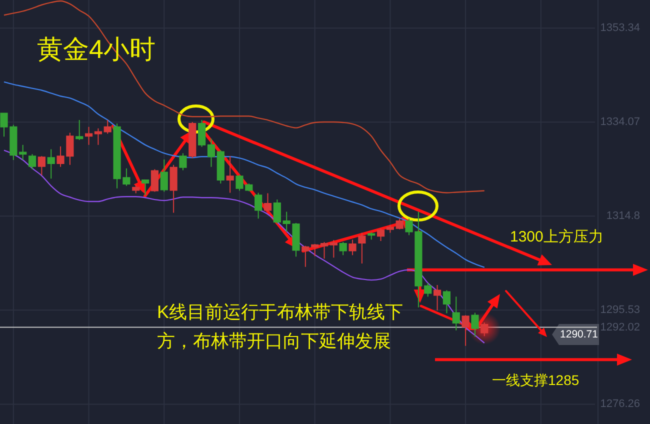 The image size is (650, 424). Describe the element at coordinates (620, 122) in the screenshot. I see `y-tick-label: 1334.07` at that location.